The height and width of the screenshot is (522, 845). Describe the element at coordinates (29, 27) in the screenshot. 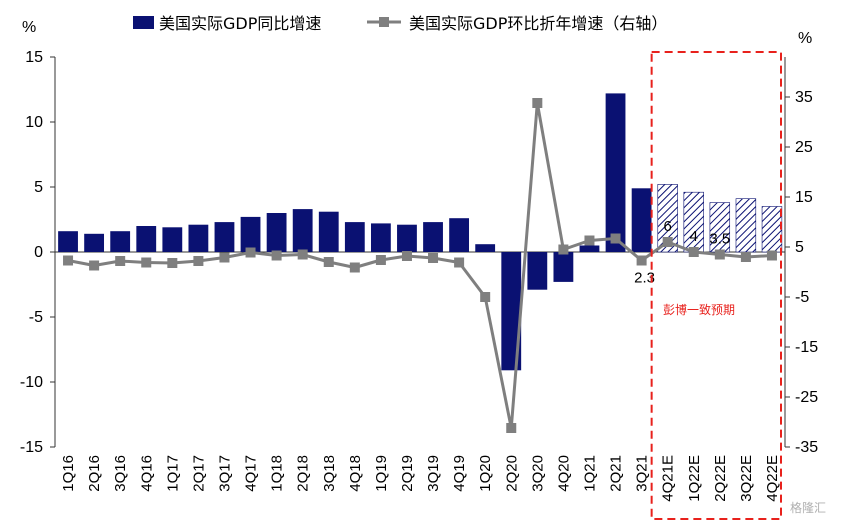

I see `left-axis-unit: %` at that location.